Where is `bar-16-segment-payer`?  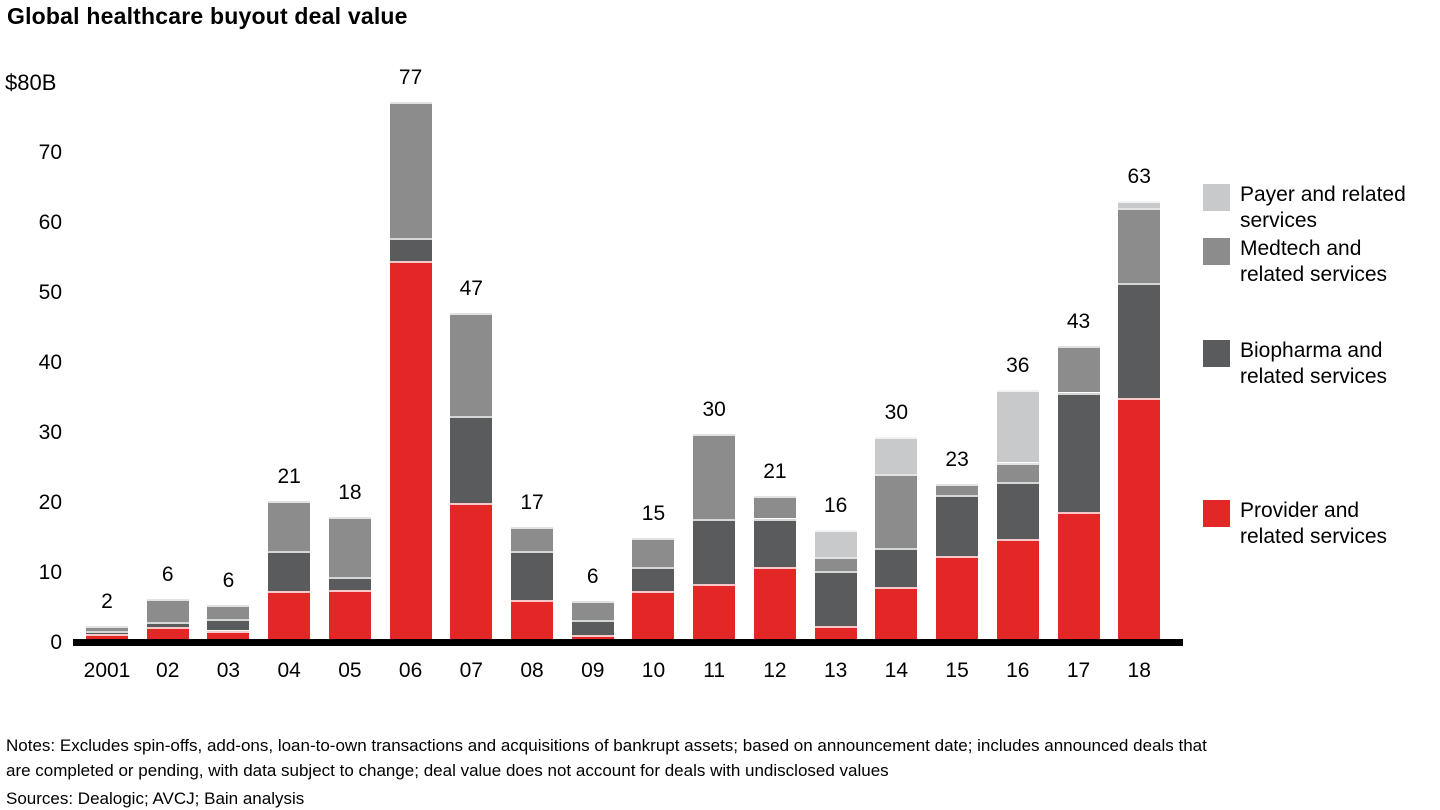 bar-16-segment-payer is located at coordinates (1017, 426).